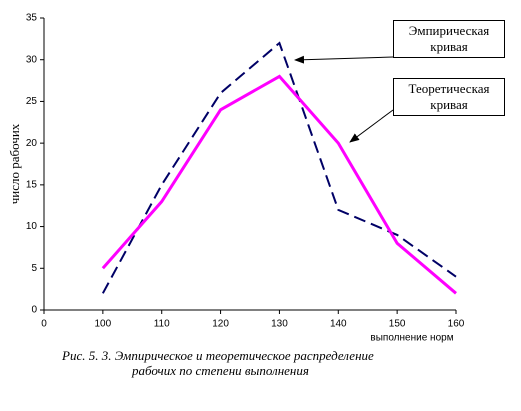  What do you see at coordinates (397, 324) in the screenshot?
I see `x-tick-label: 150` at bounding box center [397, 324].